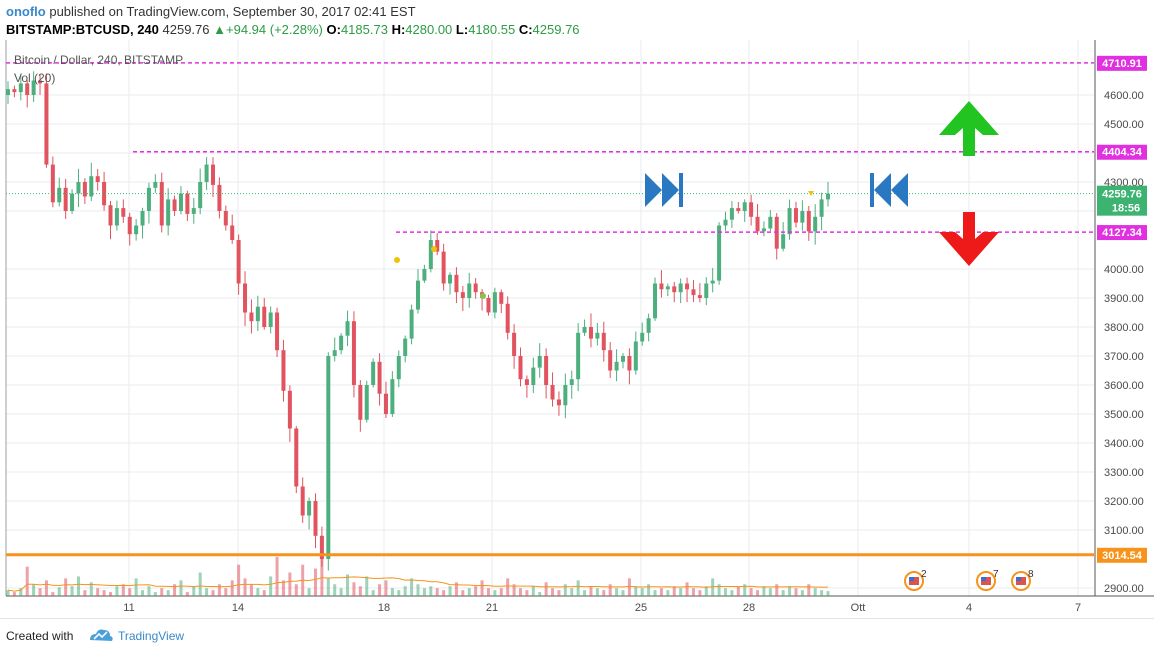 The image size is (1154, 654). I want to click on series-legend: Bitcoin / Dollar, 240, BITSTAMP, so click(99, 60).